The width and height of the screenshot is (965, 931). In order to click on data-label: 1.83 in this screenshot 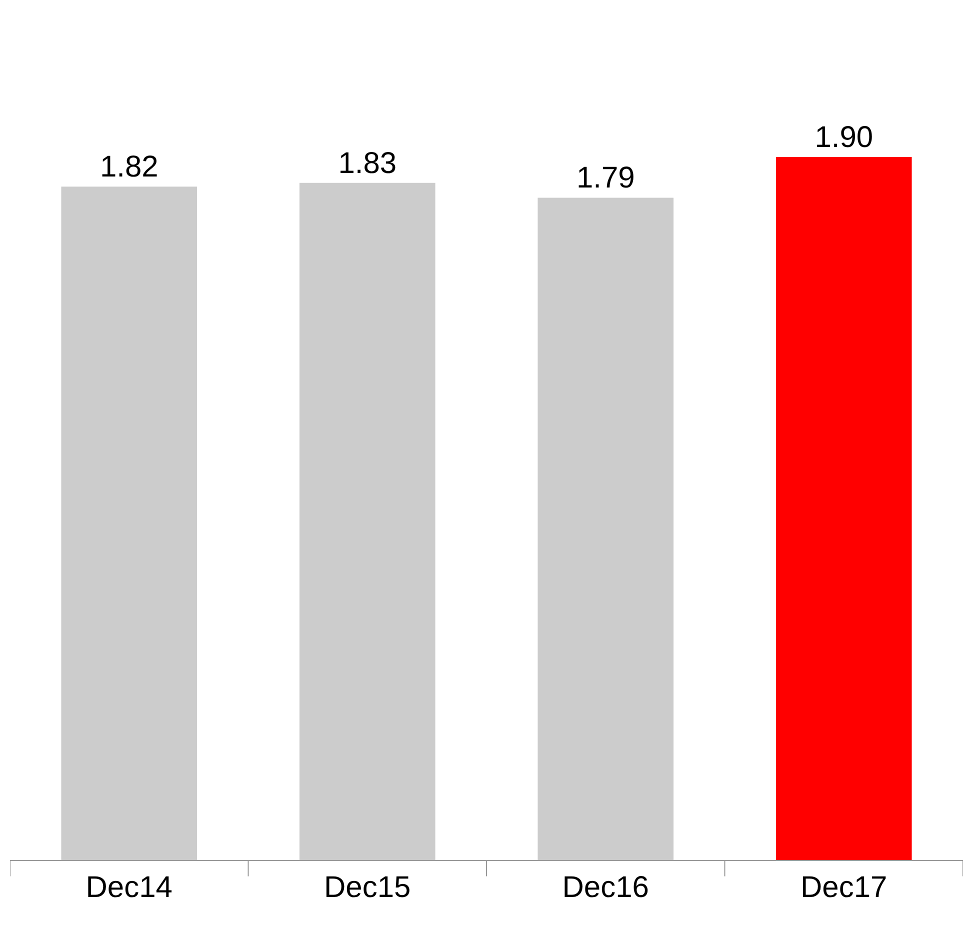, I will do `click(367, 163)`.